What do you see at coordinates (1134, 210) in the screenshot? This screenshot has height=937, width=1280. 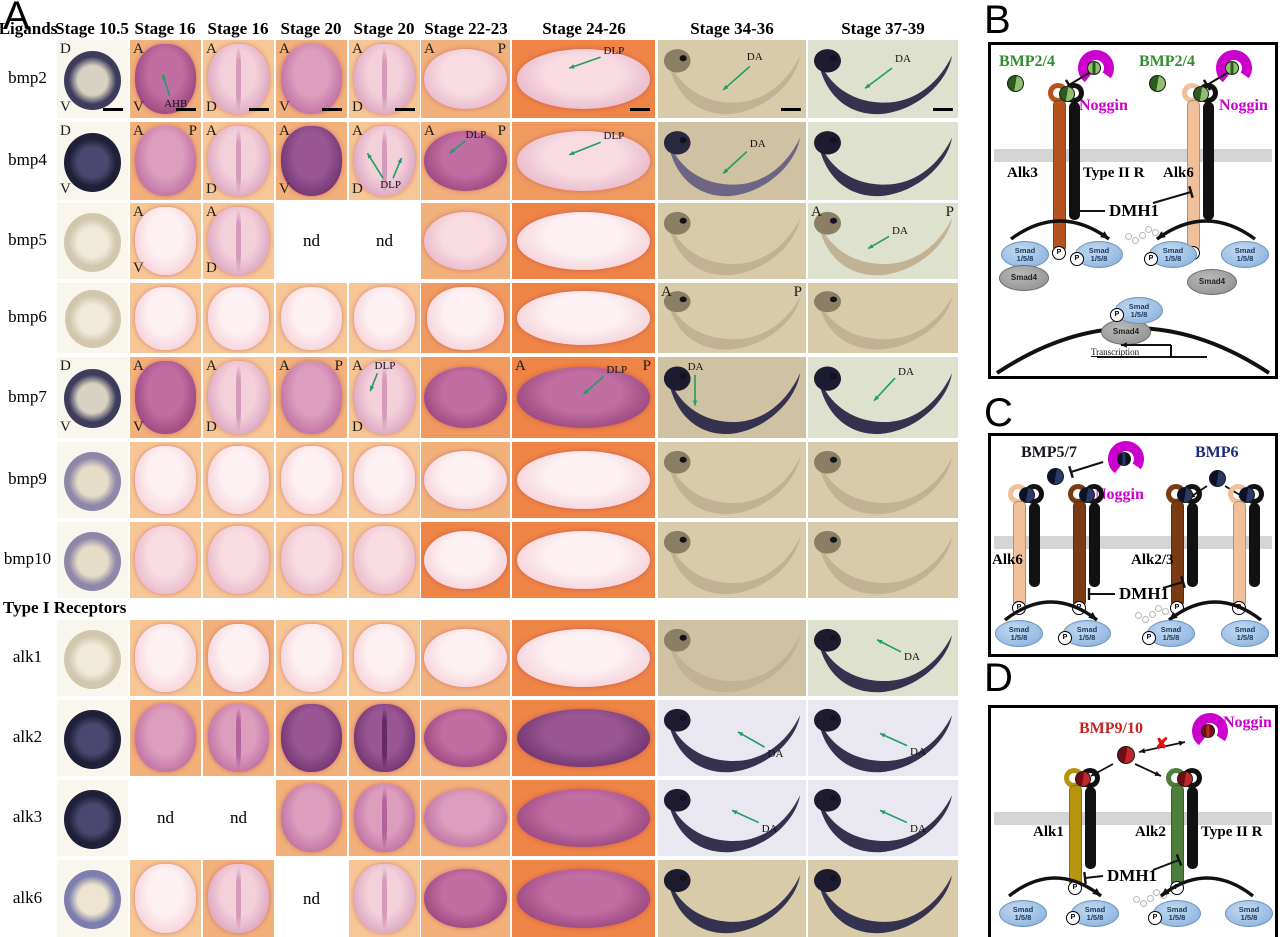 I see `dmh1-label: DMH1` at bounding box center [1134, 210].